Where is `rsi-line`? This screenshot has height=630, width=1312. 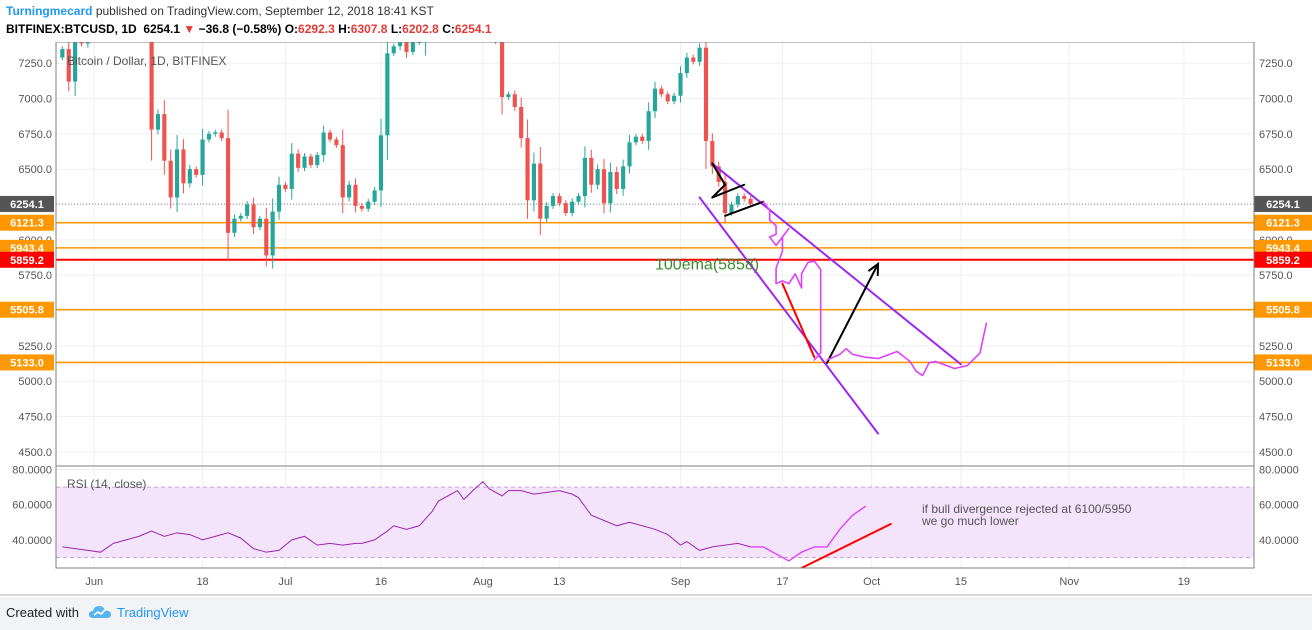
rsi-line is located at coordinates (406, 517).